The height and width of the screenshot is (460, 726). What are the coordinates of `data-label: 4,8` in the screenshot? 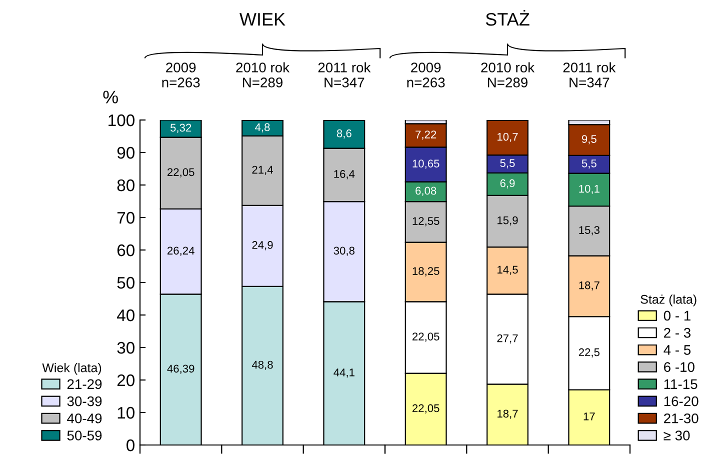 It's located at (262, 127).